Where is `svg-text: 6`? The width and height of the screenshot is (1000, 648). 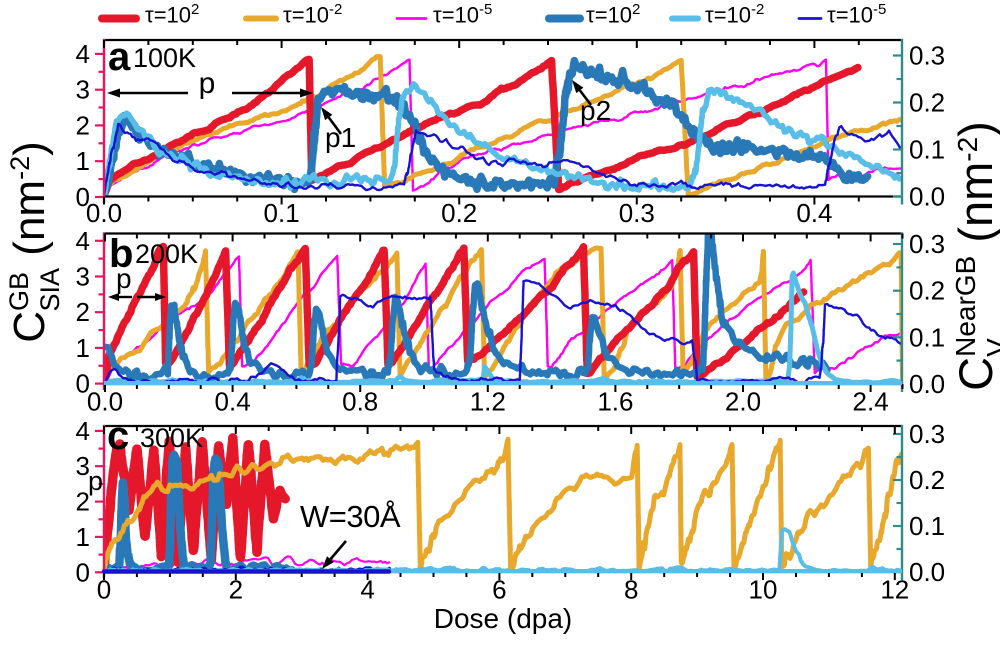 svg-text: 6 is located at coordinates (499, 590).